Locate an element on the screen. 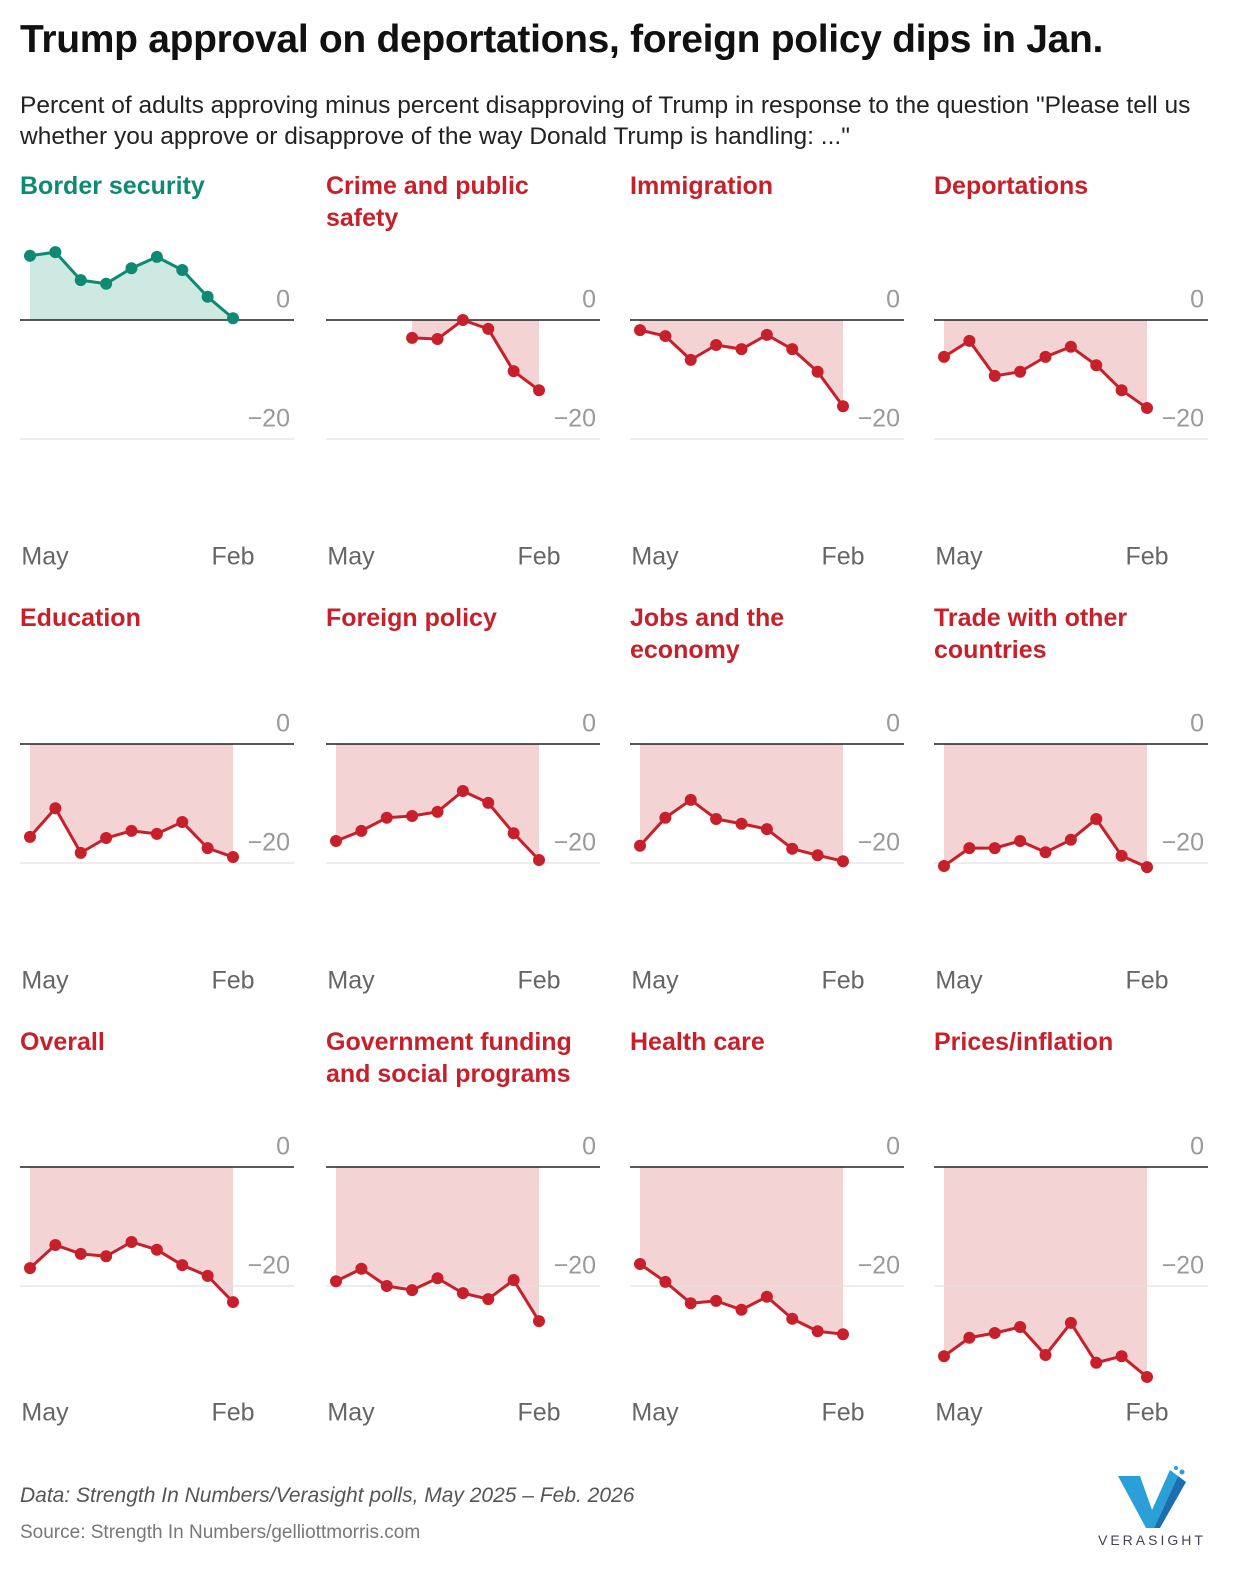  panel-title: Immigration is located at coordinates (702, 186).